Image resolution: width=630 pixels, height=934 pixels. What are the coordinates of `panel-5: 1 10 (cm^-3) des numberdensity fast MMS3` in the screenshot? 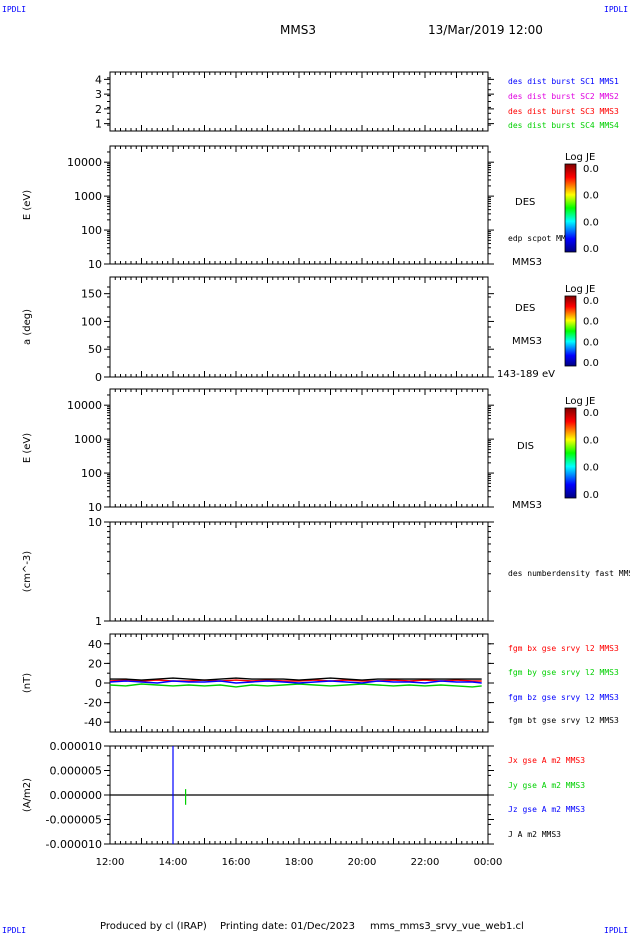 It's located at (326, 572).